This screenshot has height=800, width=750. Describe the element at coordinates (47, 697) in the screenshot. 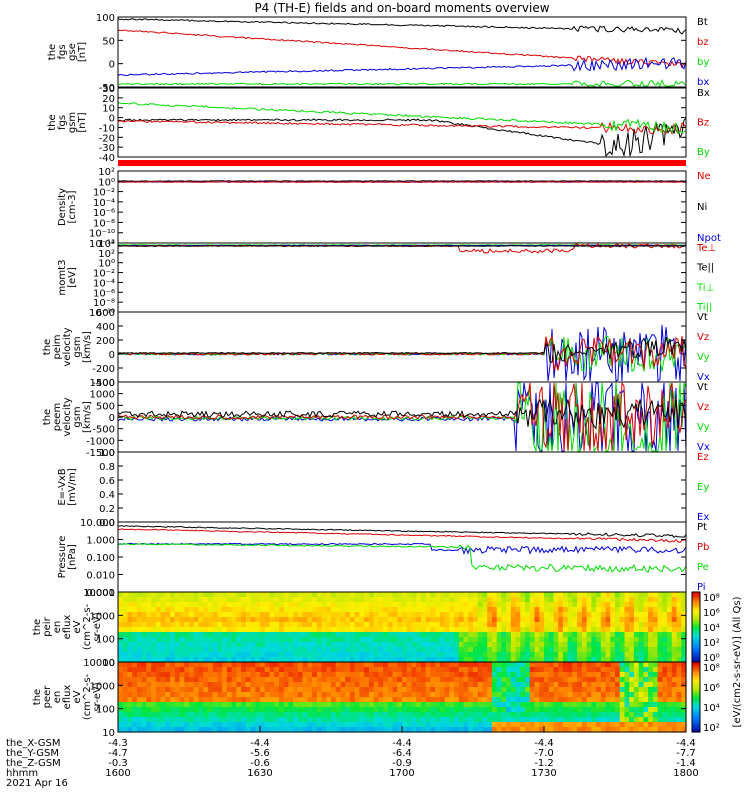

I see `ylabel-peer-spec-1: peer` at that location.